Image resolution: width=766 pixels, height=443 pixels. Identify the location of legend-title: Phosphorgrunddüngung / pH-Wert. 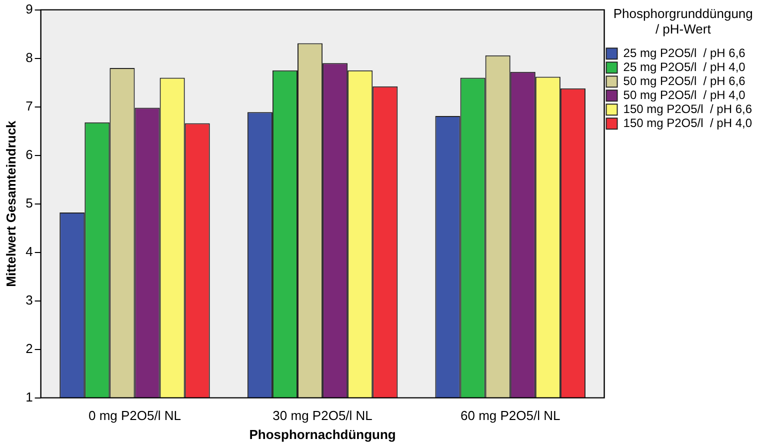
(683, 21).